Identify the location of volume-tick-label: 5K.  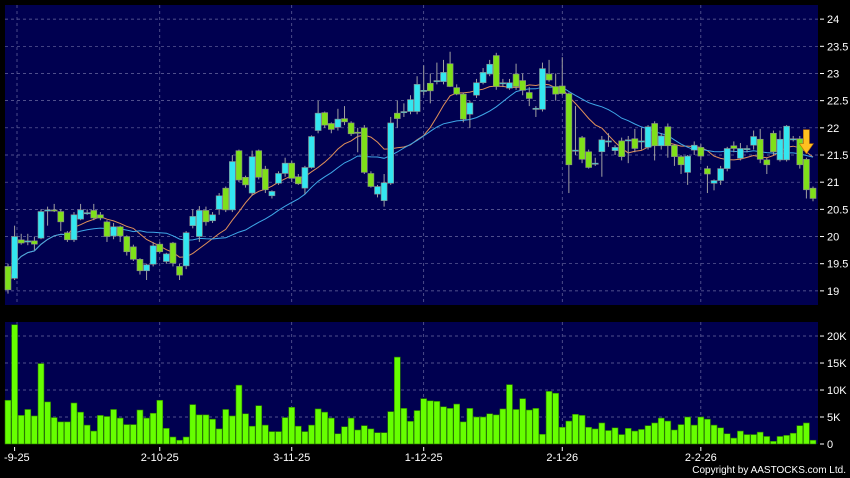
(834, 418).